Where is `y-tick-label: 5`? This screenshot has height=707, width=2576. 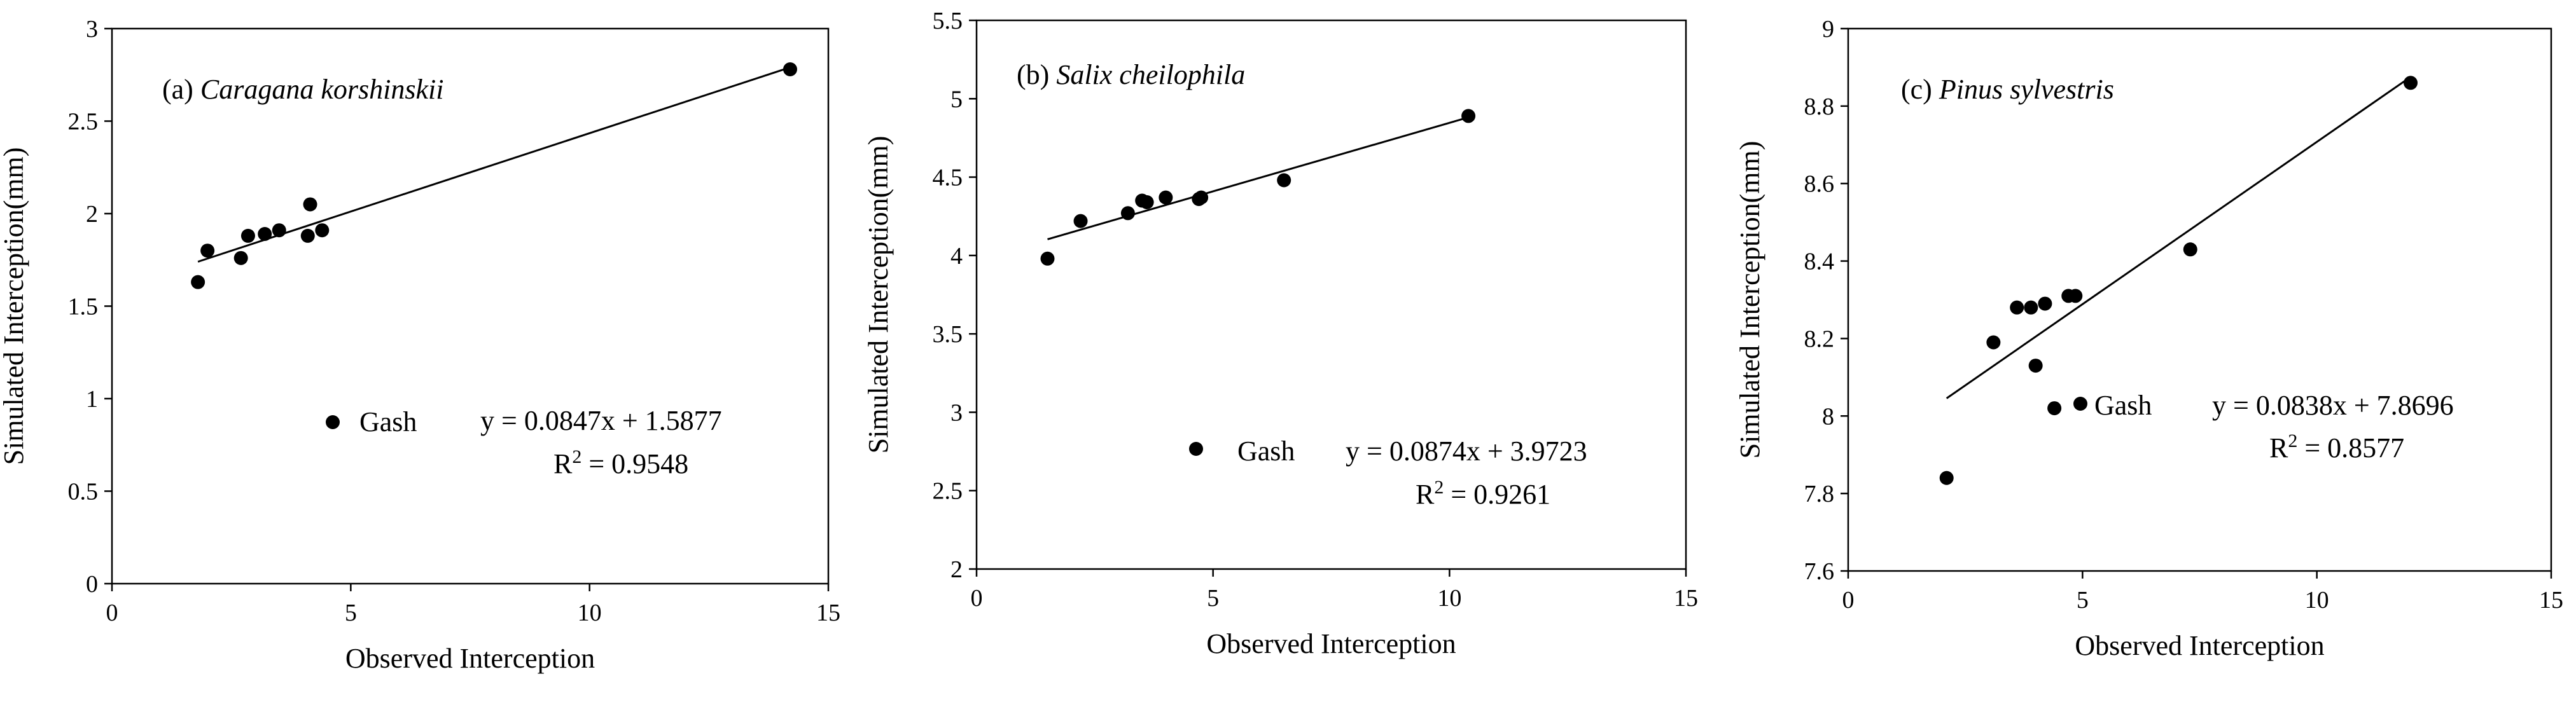 y-tick-label: 5 is located at coordinates (956, 99).